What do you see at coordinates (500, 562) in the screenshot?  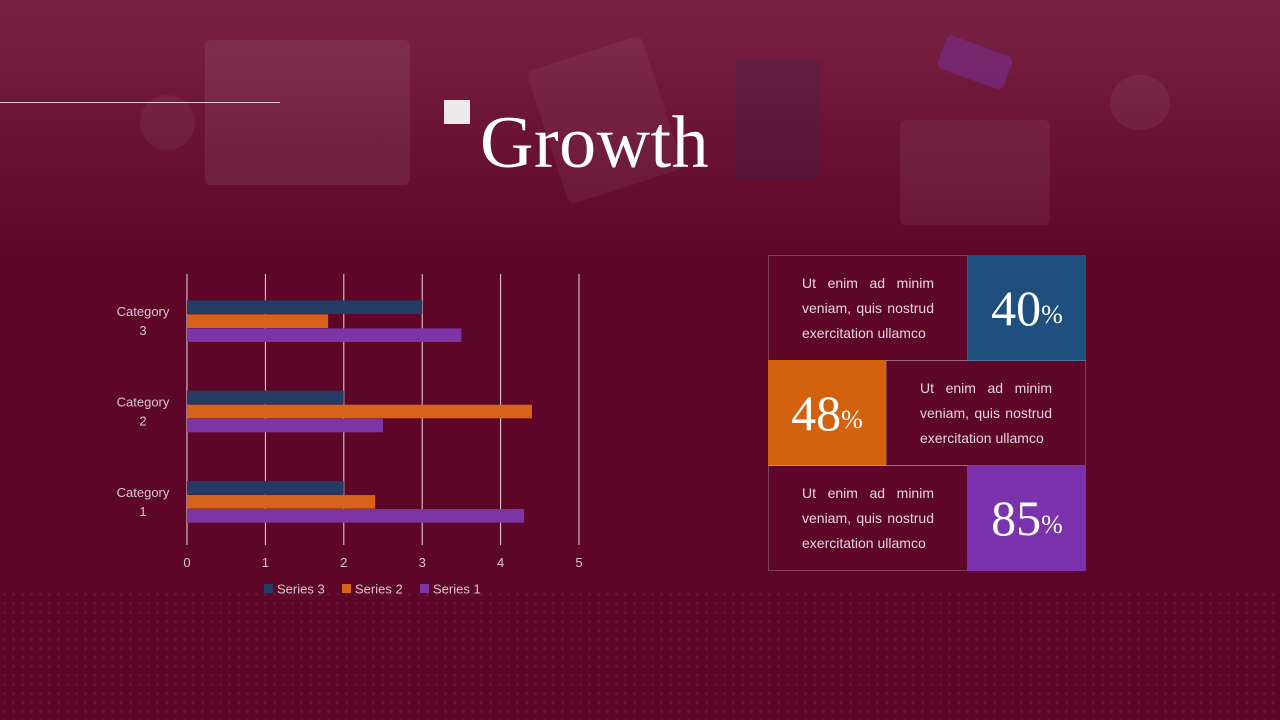 I see `x-tick-label: 4` at bounding box center [500, 562].